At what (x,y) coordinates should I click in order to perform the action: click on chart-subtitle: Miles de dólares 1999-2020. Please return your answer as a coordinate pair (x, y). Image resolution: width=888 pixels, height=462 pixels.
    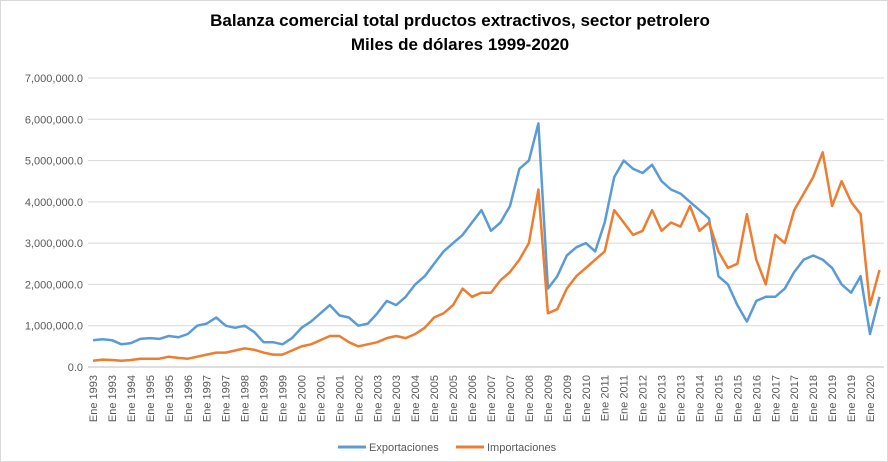
    Looking at the image, I should click on (460, 44).